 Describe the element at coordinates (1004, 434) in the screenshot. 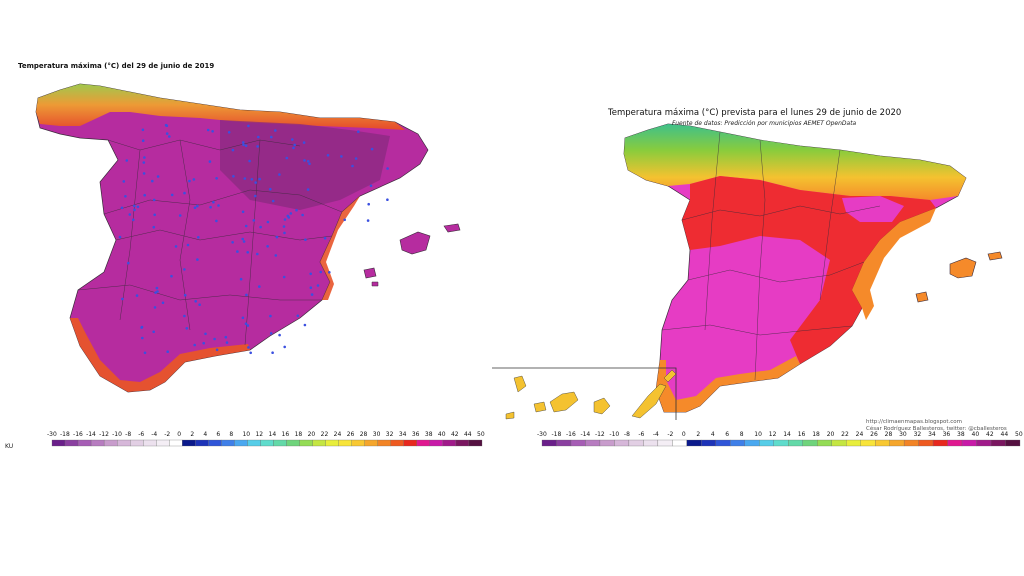

I see `right-legend-tick: 44` at that location.